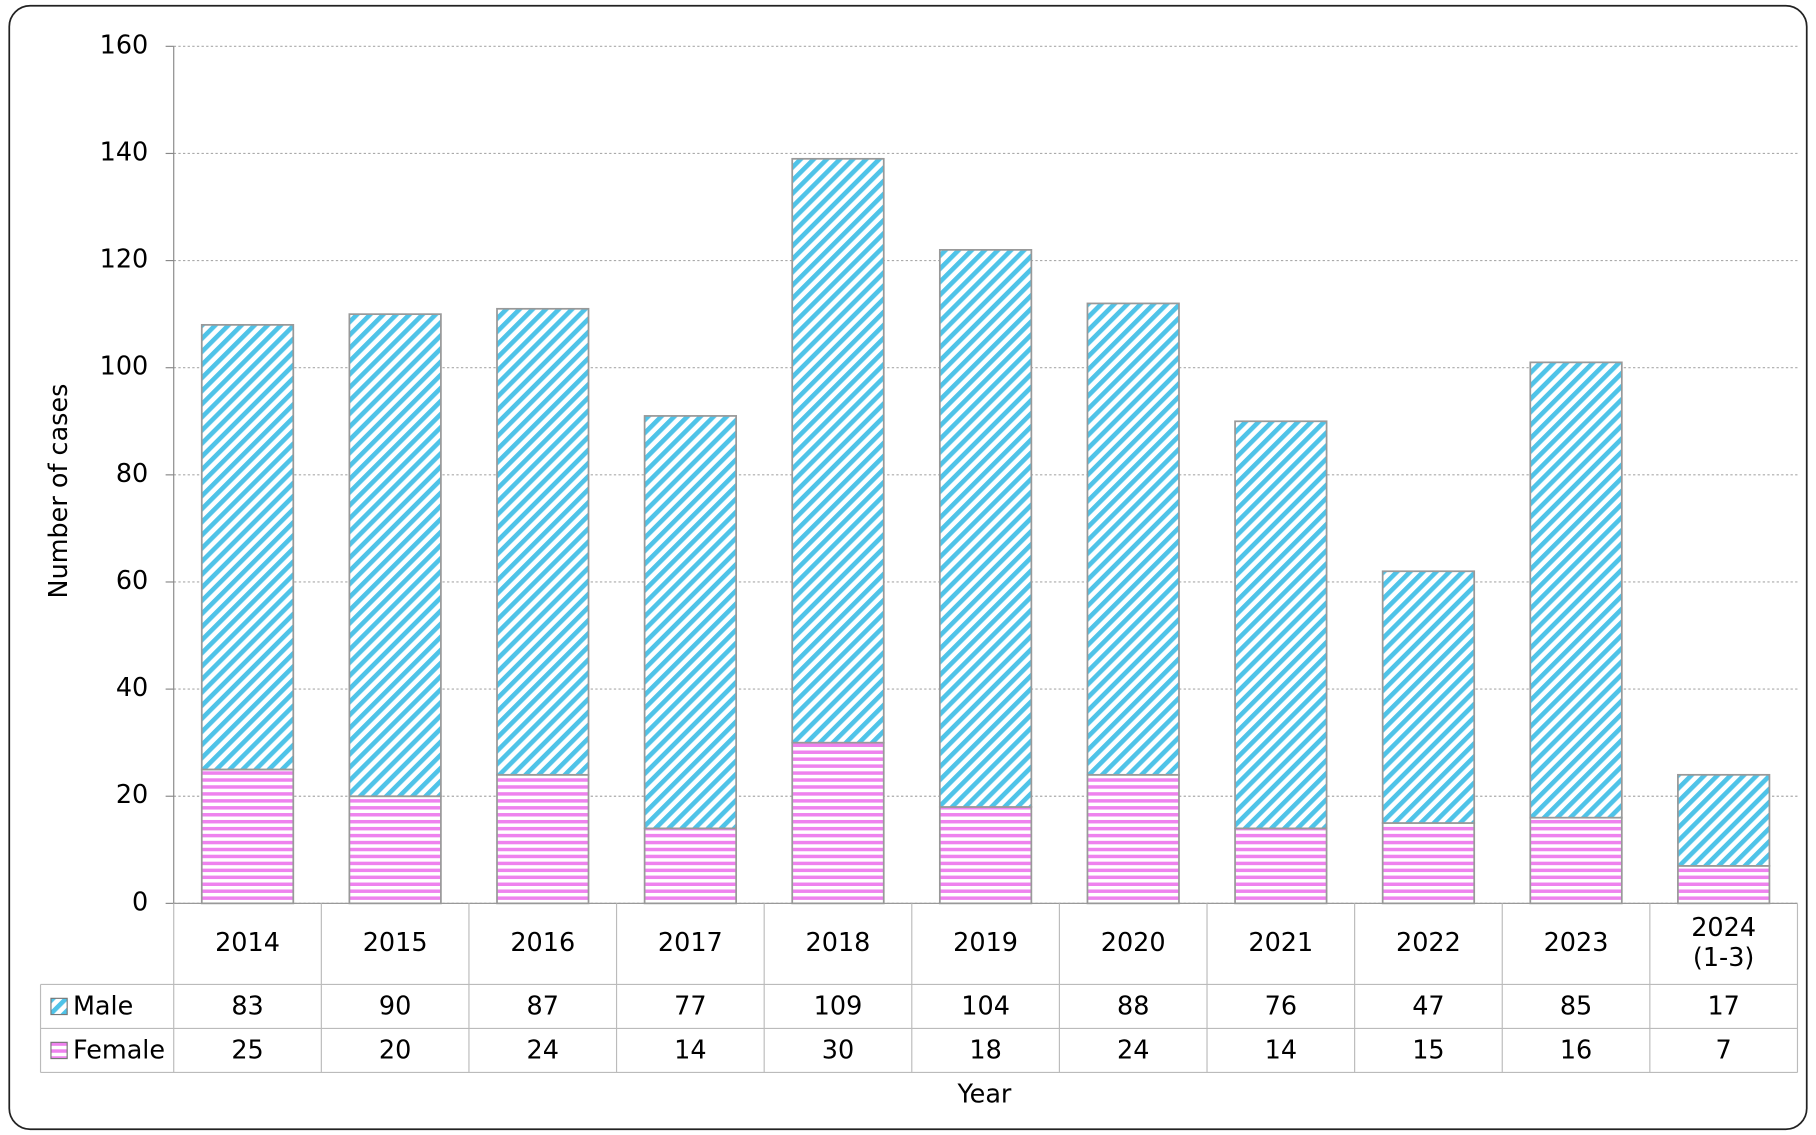  I want to click on y-tick-label: 20, so click(132, 795).